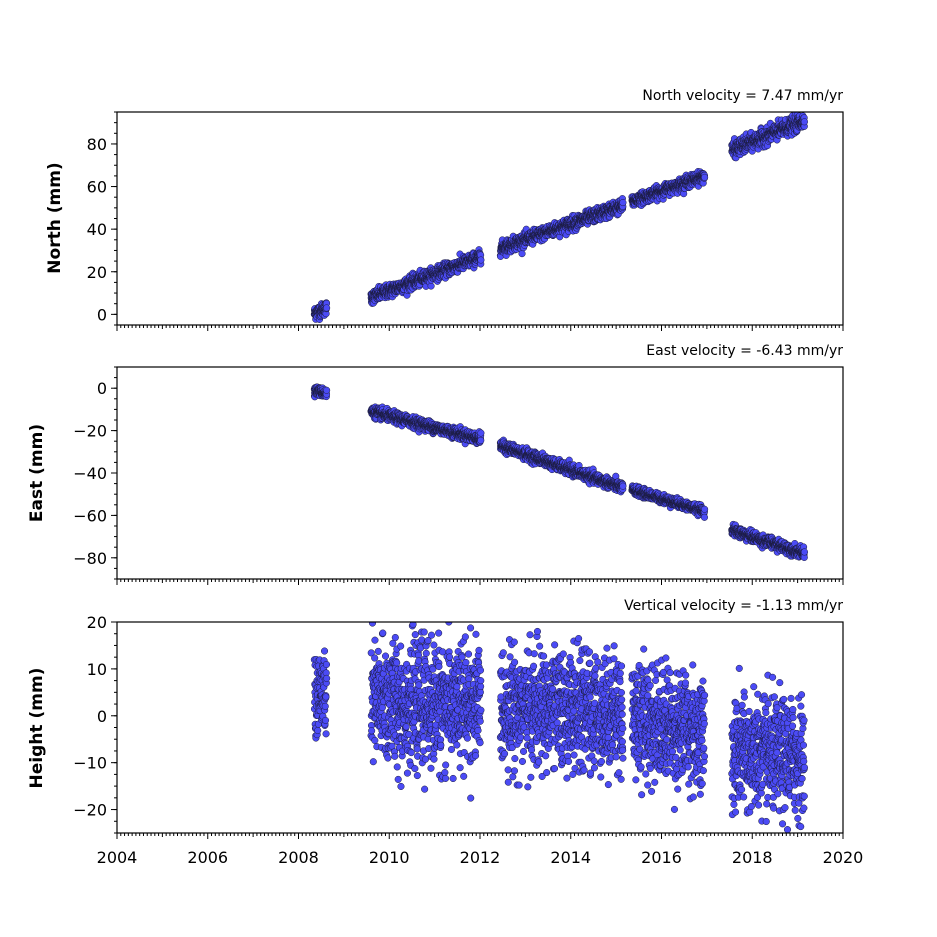 This screenshot has height=937, width=937. Describe the element at coordinates (97, 272) in the screenshot. I see `north-ytick-label: 20` at that location.